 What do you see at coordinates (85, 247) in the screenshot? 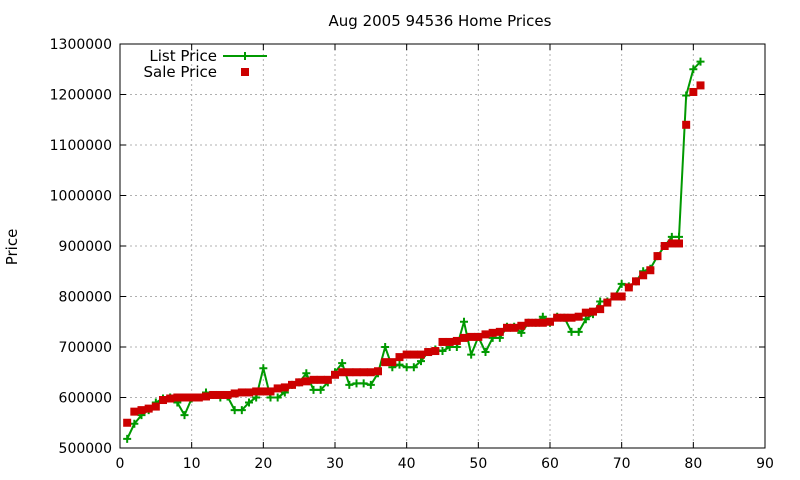
I see `y-tick-label: 900000` at bounding box center [85, 247].